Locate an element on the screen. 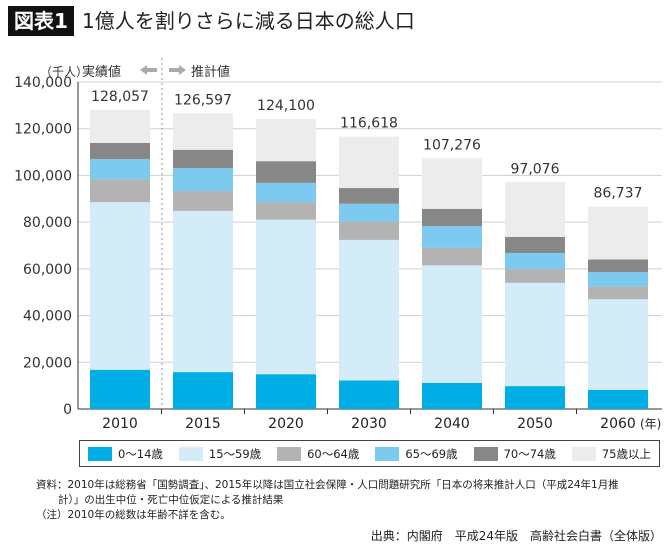  legend-label: 15〜59歳 is located at coordinates (235, 453).